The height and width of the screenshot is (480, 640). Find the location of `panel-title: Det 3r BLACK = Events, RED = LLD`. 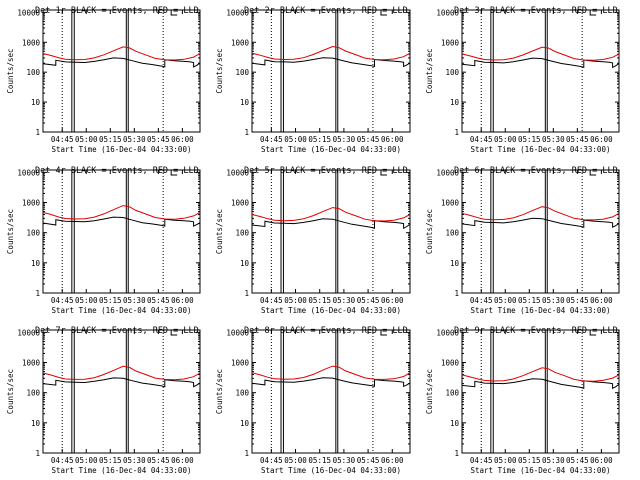

panel-title: Det 3r BLACK = Events, RED = LLD is located at coordinates (536, 11).